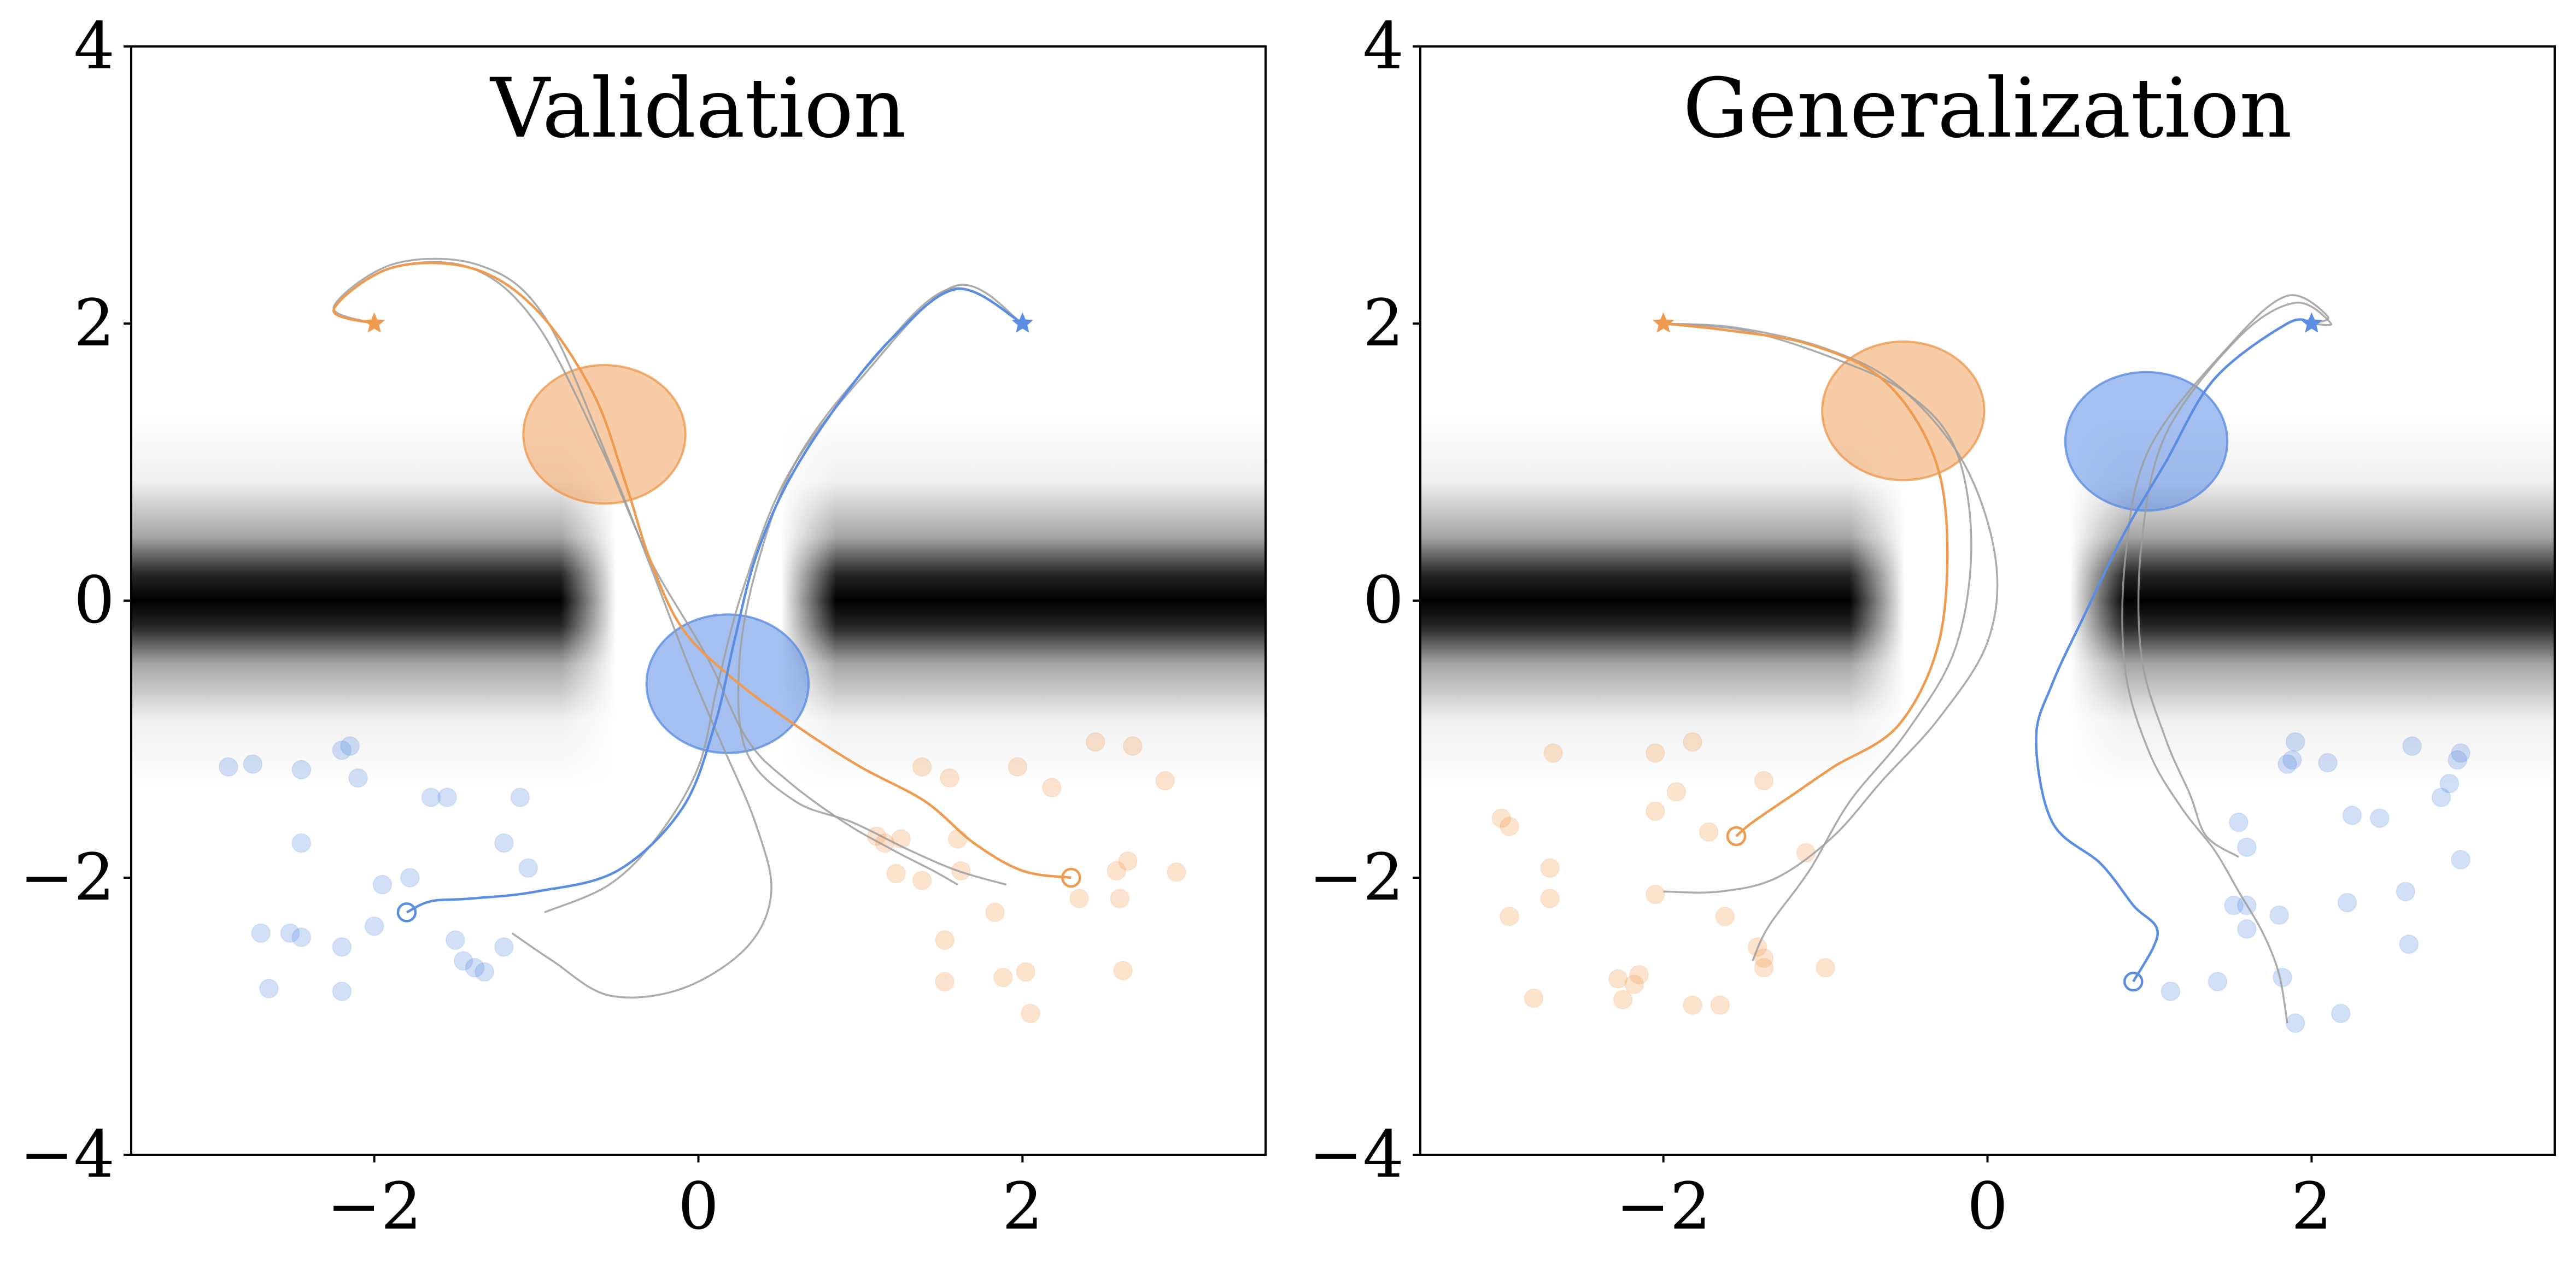  Describe the element at coordinates (1806, 579) in the screenshot. I see `orange-trajectory` at that location.